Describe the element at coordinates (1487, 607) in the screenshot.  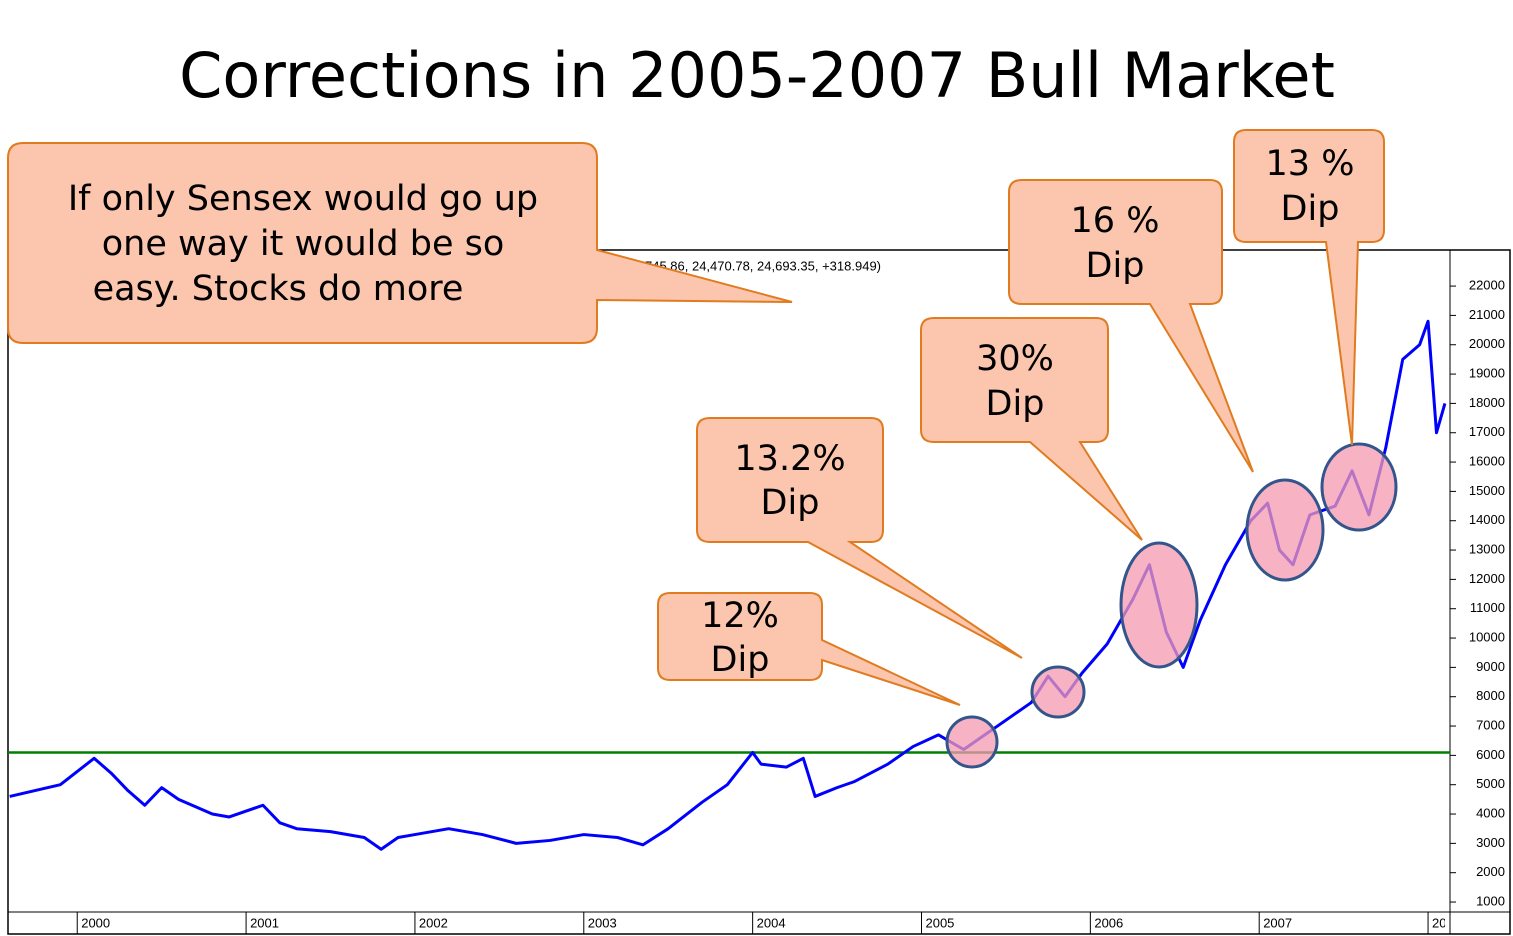
I see `y-tick-label: 11000` at that location.